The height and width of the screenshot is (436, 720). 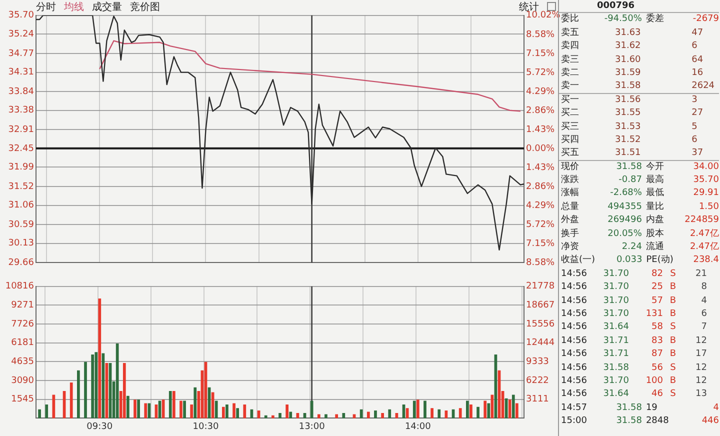 I want to click on text: 现价 31.58 今开 34.00, so click(x=640, y=167).